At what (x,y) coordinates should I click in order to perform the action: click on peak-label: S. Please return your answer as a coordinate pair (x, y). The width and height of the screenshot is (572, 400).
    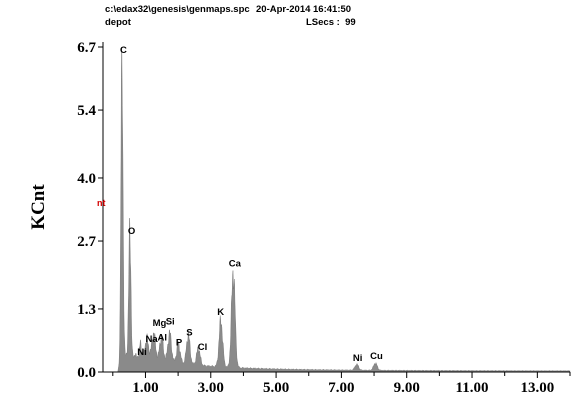
    Looking at the image, I should click on (189, 333).